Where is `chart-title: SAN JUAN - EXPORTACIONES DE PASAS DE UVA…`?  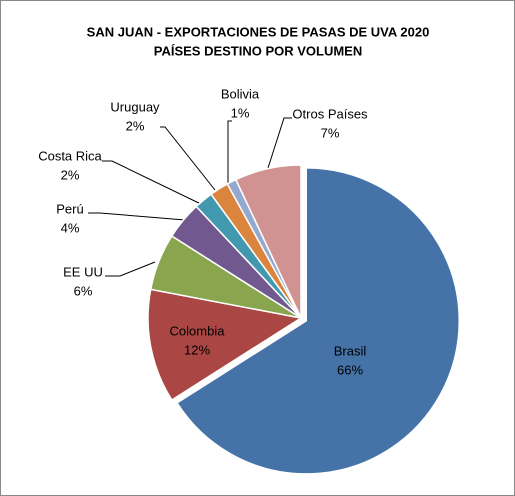 chart-title: SAN JUAN - EXPORTACIONES DE PASAS DE UVA… is located at coordinates (258, 31).